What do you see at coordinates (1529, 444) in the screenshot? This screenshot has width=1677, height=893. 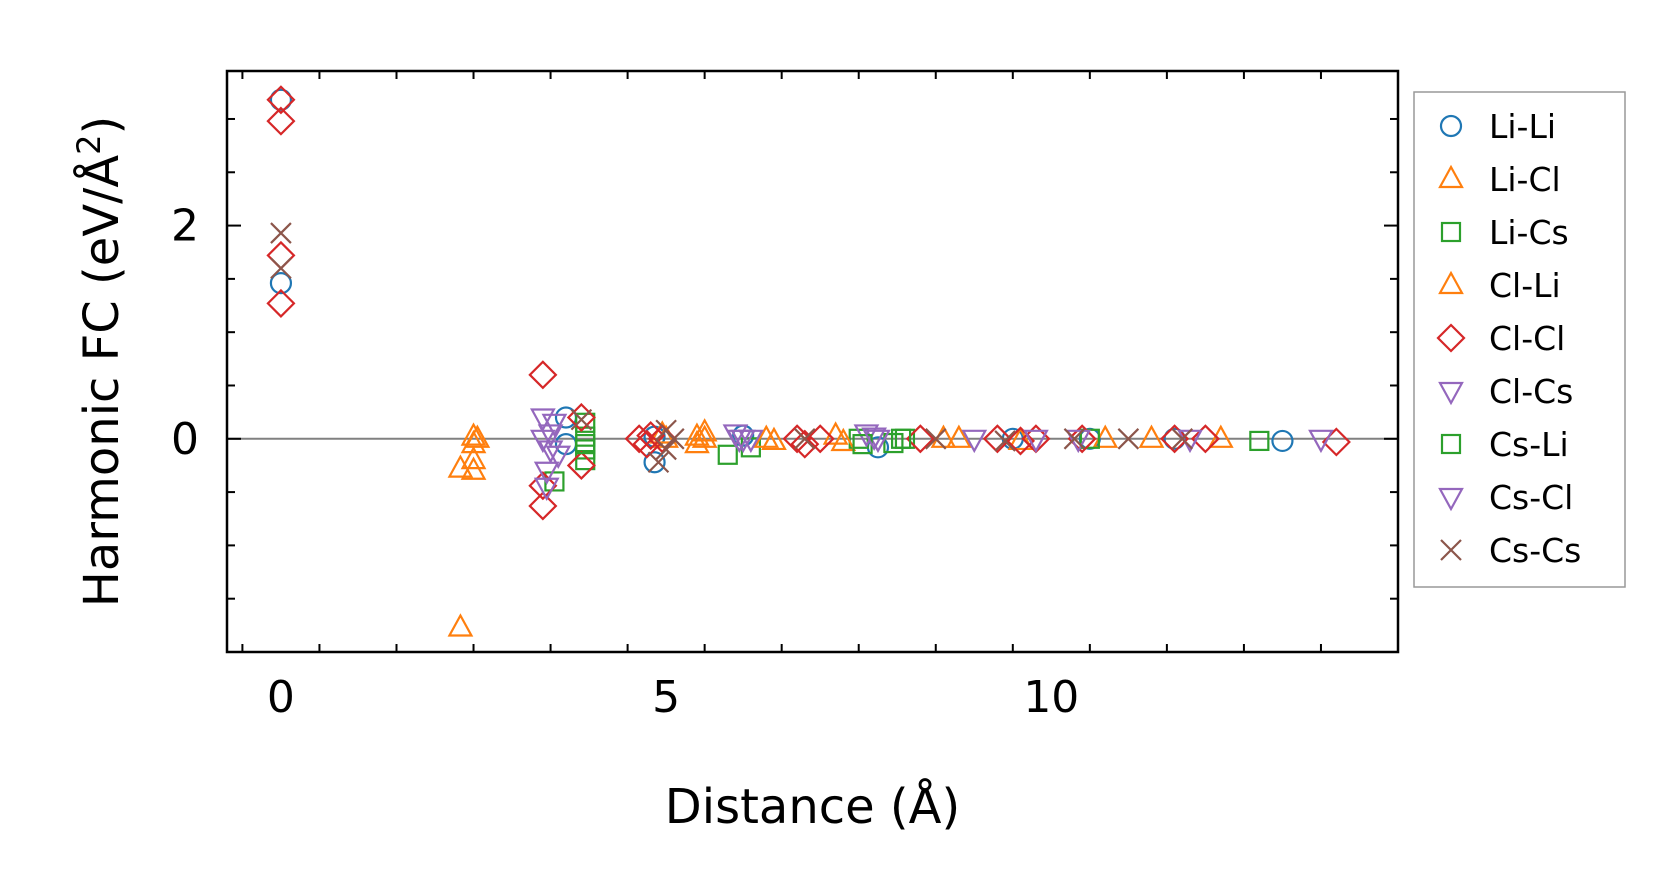 I see `legend-label-cs-li: Cs-Li` at bounding box center [1529, 444].